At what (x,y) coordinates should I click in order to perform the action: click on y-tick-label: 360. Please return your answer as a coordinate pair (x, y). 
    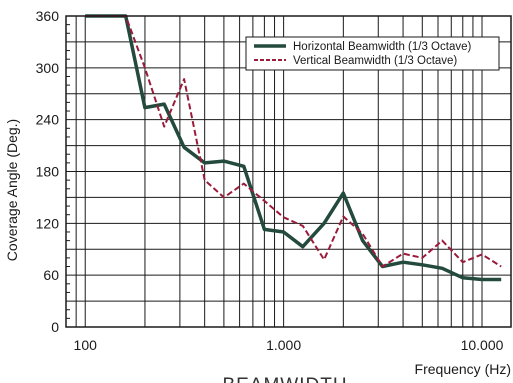
    Looking at the image, I should click on (48, 16).